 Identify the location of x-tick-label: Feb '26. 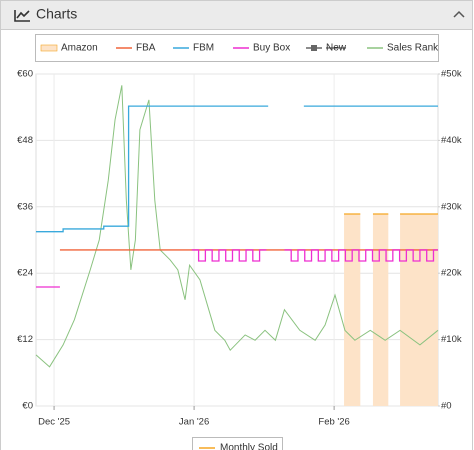
(333, 422).